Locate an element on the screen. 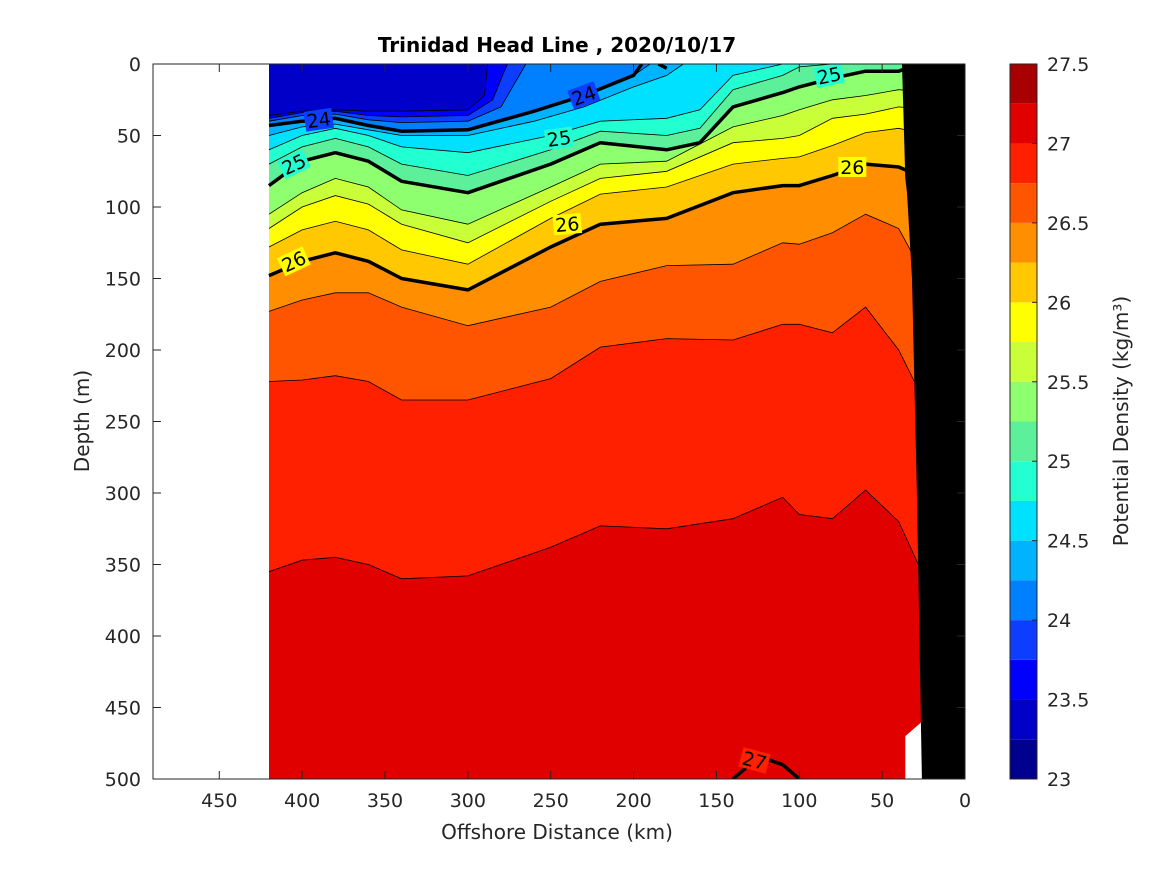 The image size is (1167, 875). x-tick-label: 300 is located at coordinates (468, 801).